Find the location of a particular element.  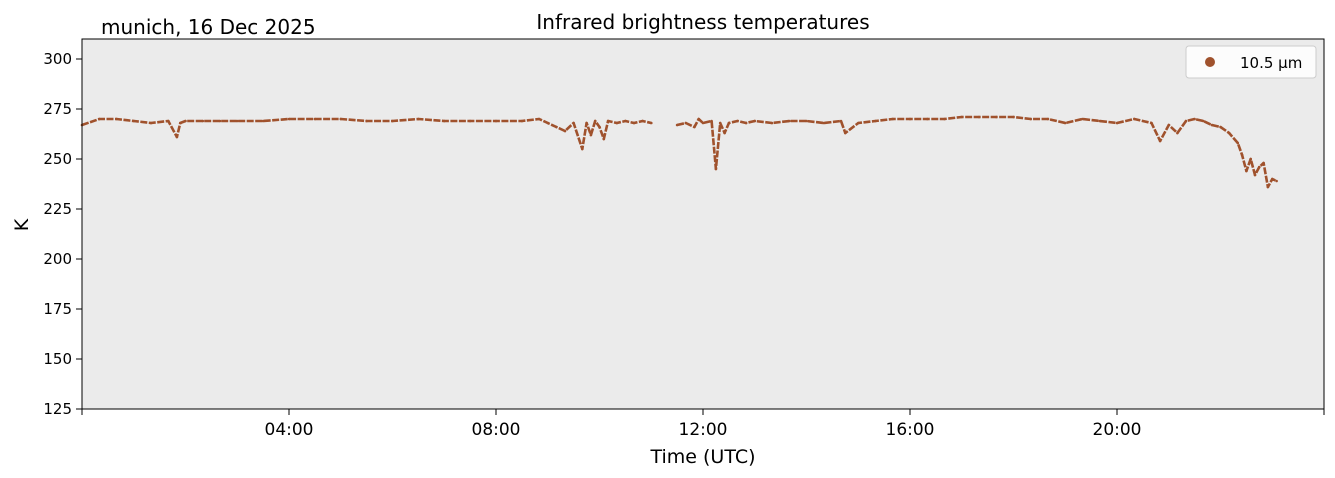

chart-subtitle: munich, 16 Dec 2025 is located at coordinates (208, 27).